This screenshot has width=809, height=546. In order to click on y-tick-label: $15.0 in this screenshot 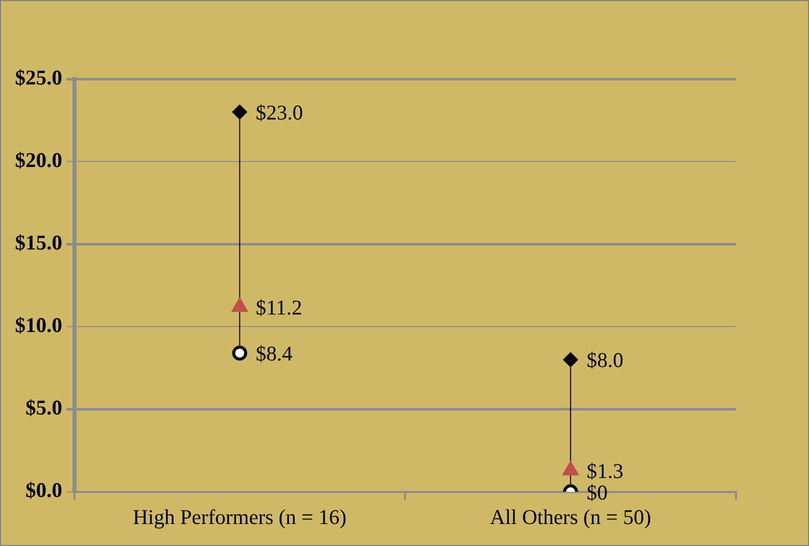, I will do `click(38, 242)`.